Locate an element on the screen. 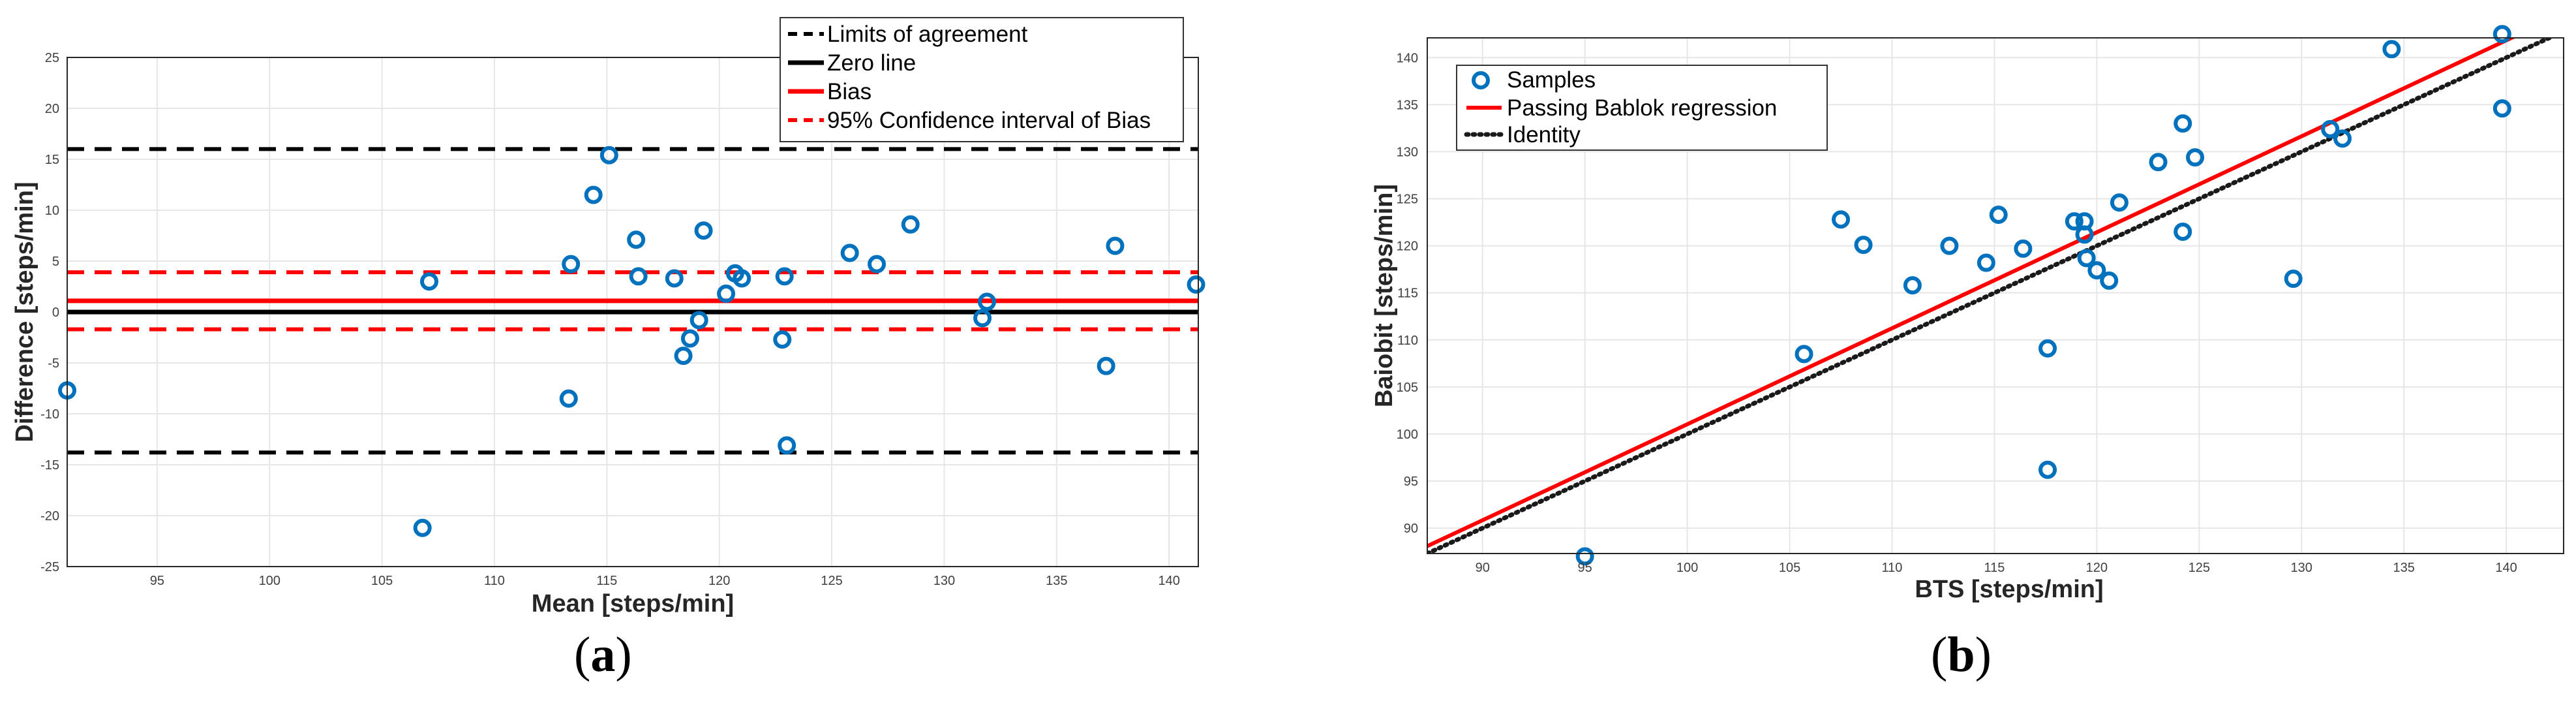 Image resolution: width=2576 pixels, height=703 pixels. y-tick-label: 0 is located at coordinates (55, 312).